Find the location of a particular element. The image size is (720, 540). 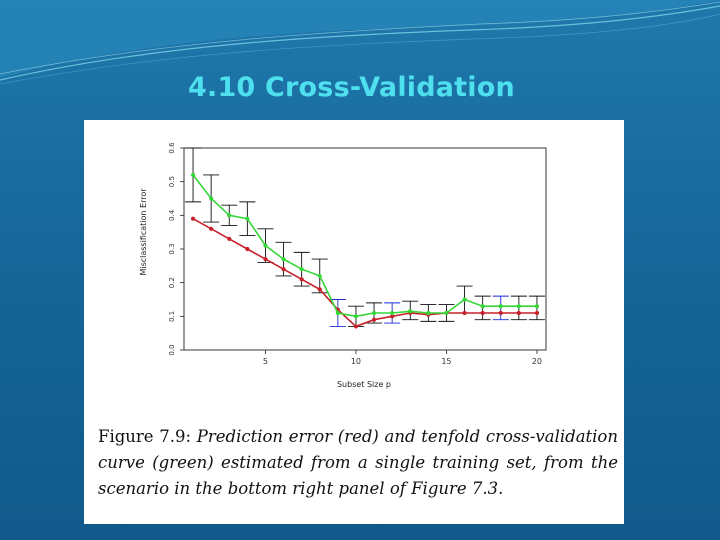

y-tick-label: 0.4 is located at coordinates (172, 215).